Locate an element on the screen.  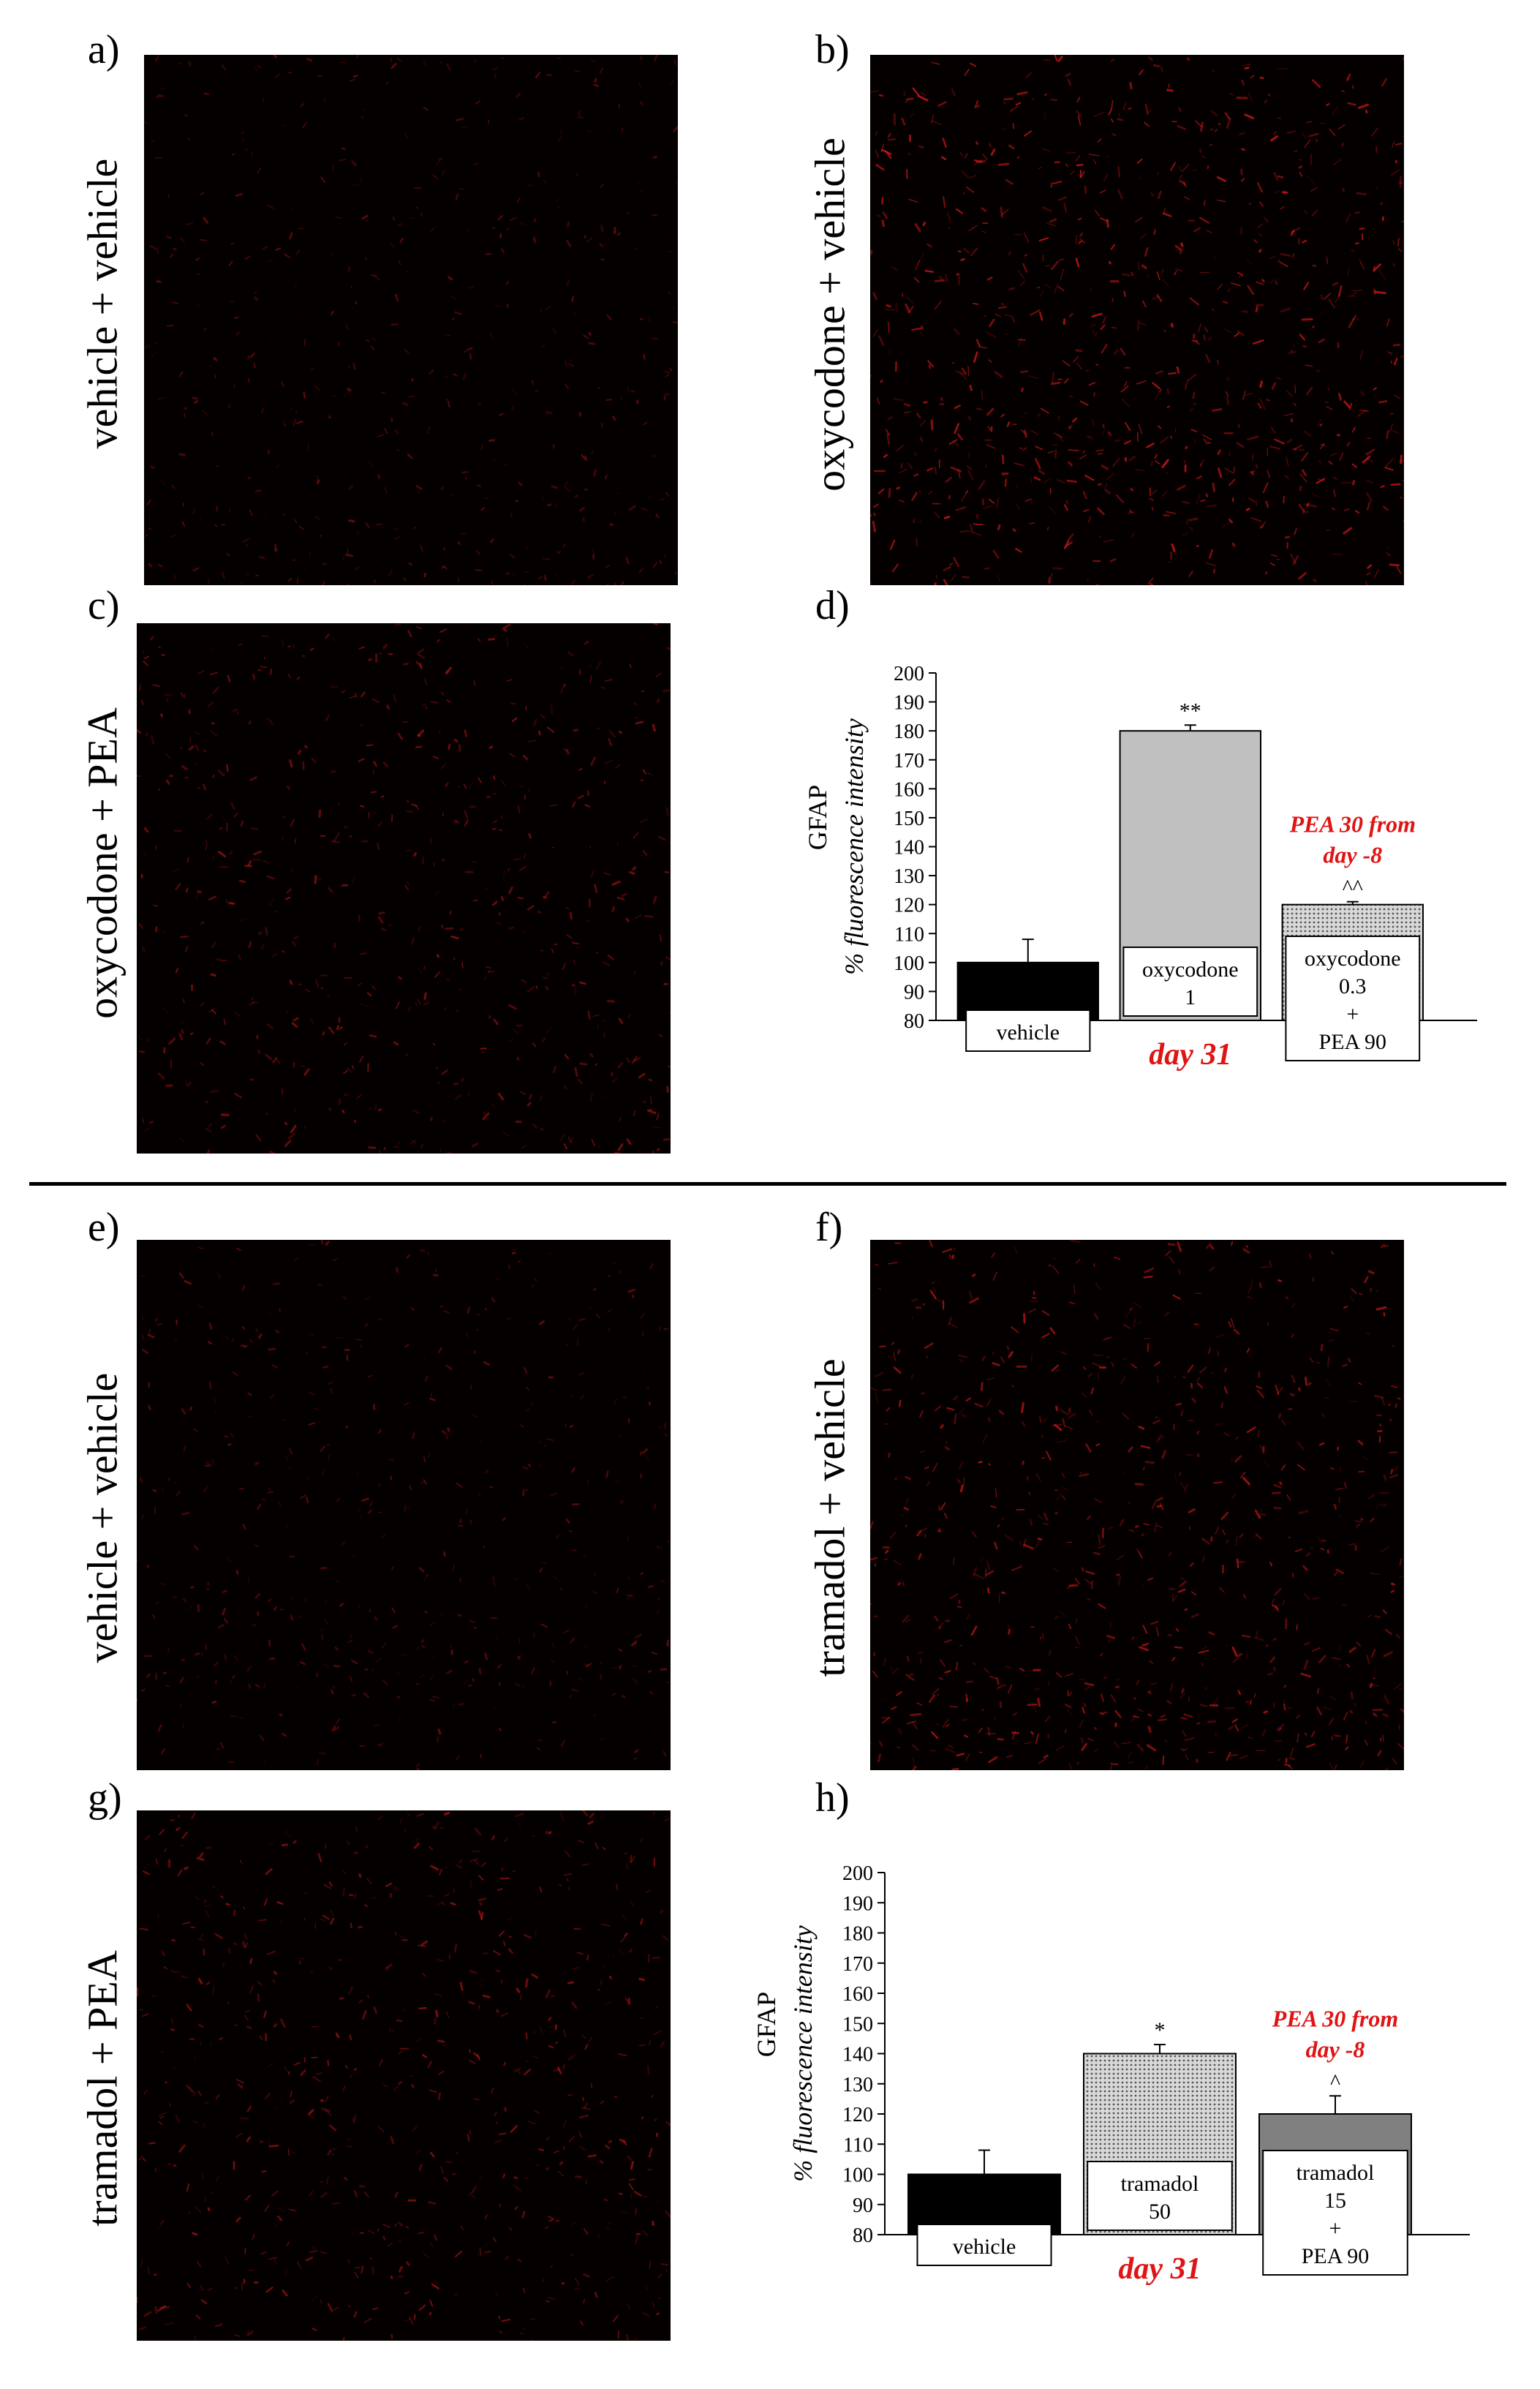
panel-g-label: tramadol + PEA is located at coordinates (102, 2088).